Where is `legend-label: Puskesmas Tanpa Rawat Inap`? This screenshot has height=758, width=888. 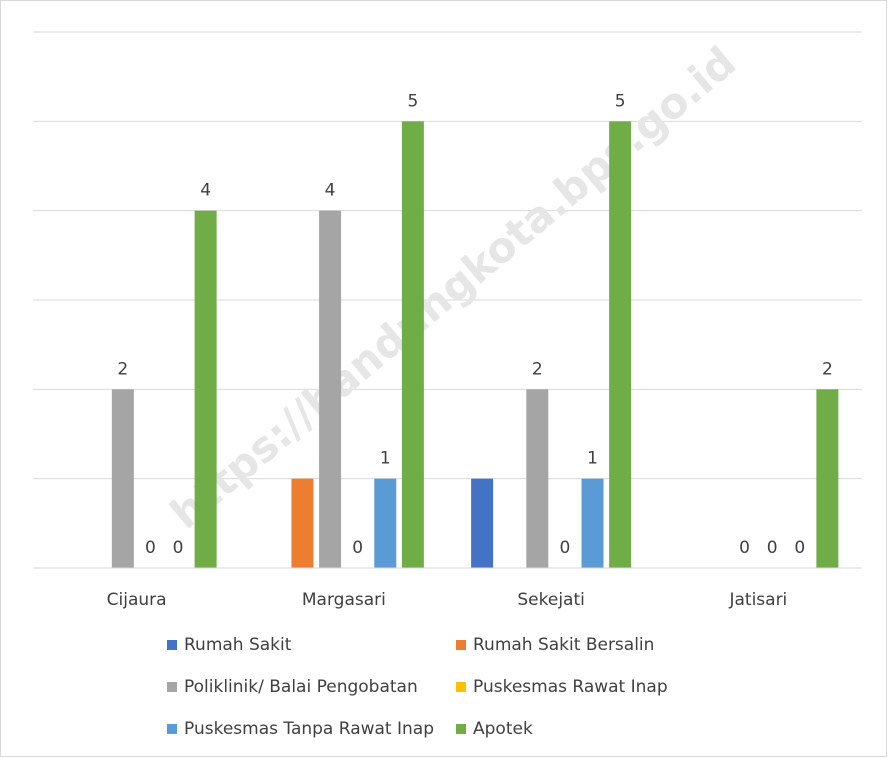 legend-label: Puskesmas Tanpa Rawat Inap is located at coordinates (309, 729).